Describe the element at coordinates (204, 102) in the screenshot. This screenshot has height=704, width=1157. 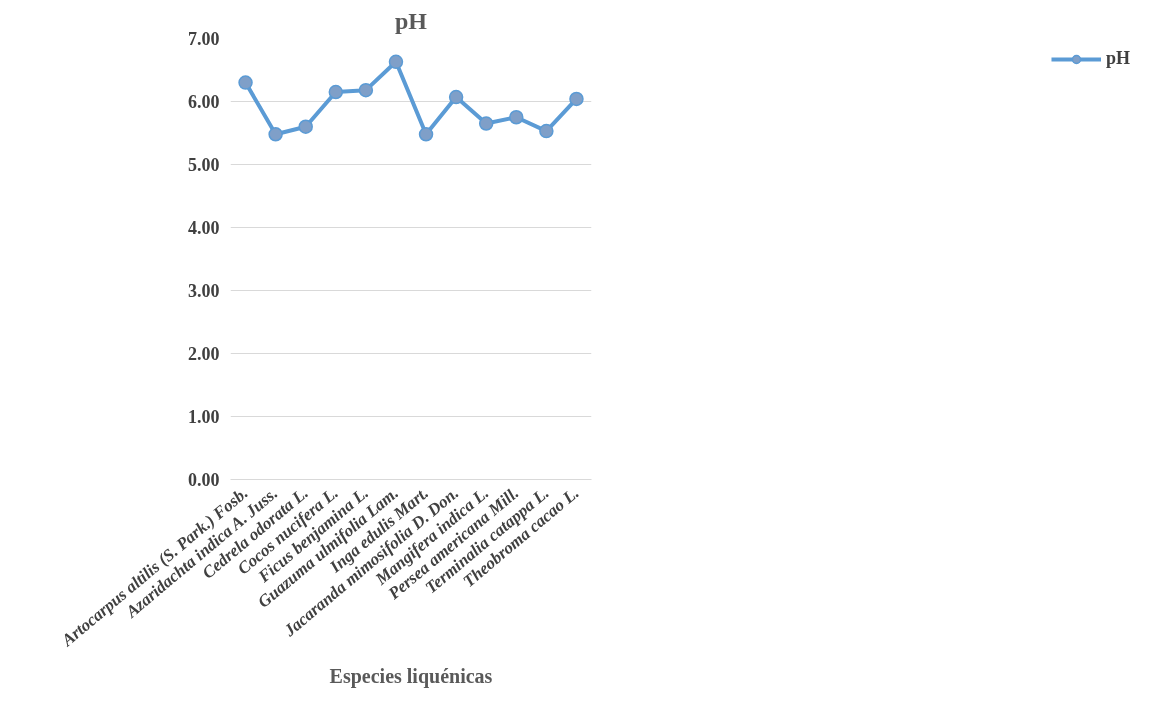
I see `y-tick-label: 6.00` at that location.